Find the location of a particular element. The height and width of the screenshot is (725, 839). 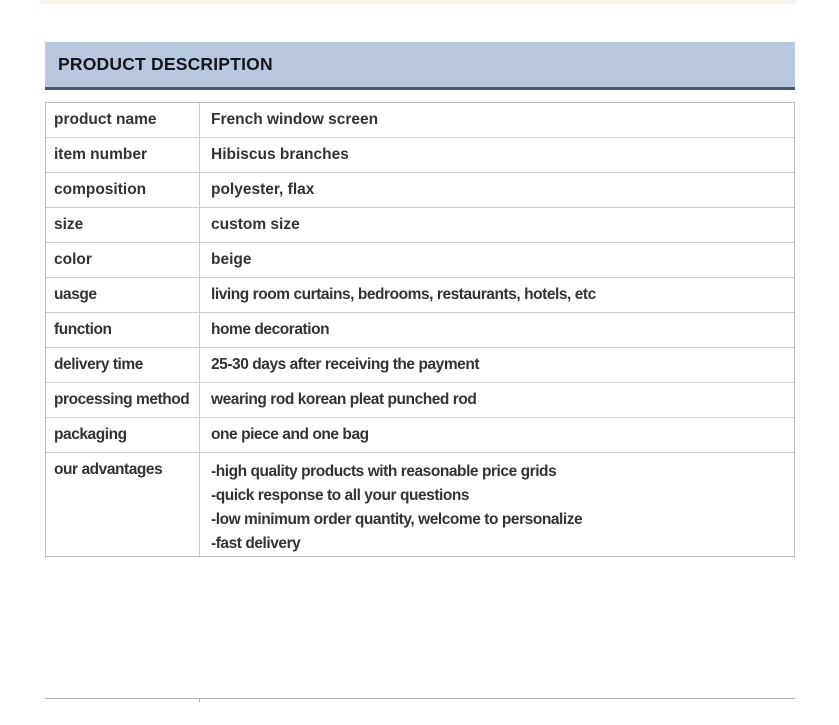

table-row: product name French window screen is located at coordinates (420, 120).